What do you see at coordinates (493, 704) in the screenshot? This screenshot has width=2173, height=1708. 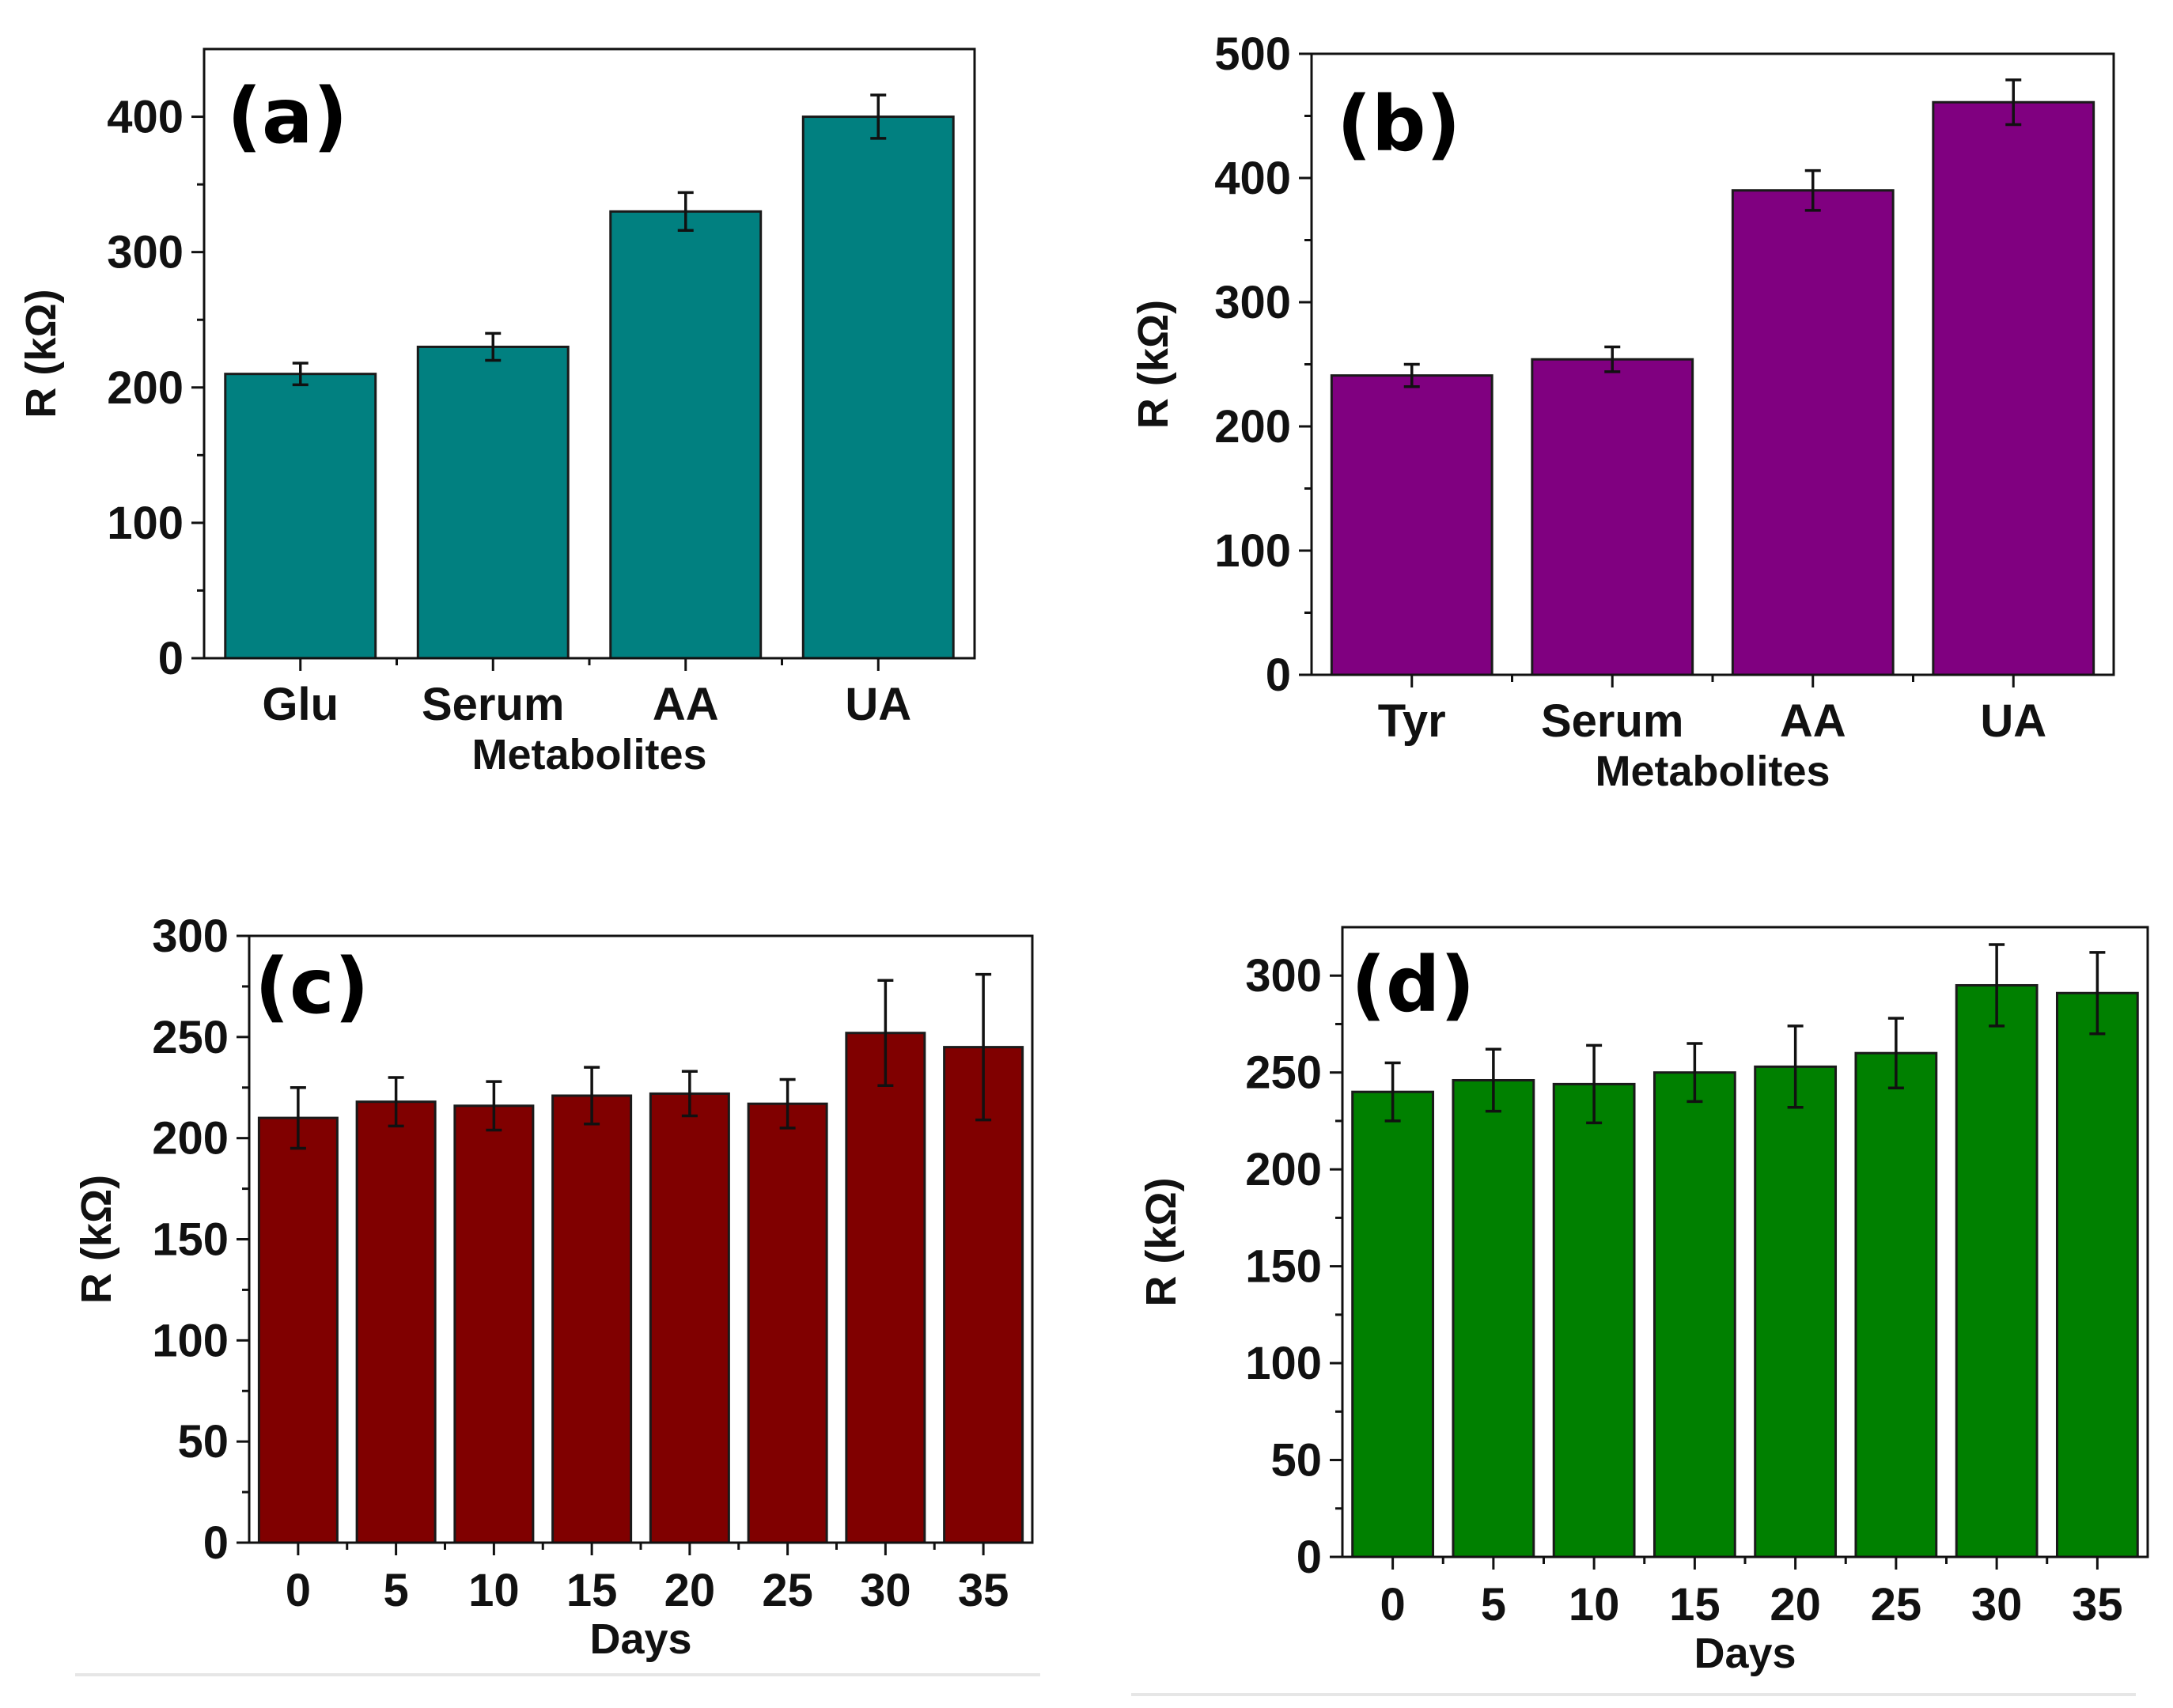 I see `x-tick-label-a-1: Serum` at bounding box center [493, 704].